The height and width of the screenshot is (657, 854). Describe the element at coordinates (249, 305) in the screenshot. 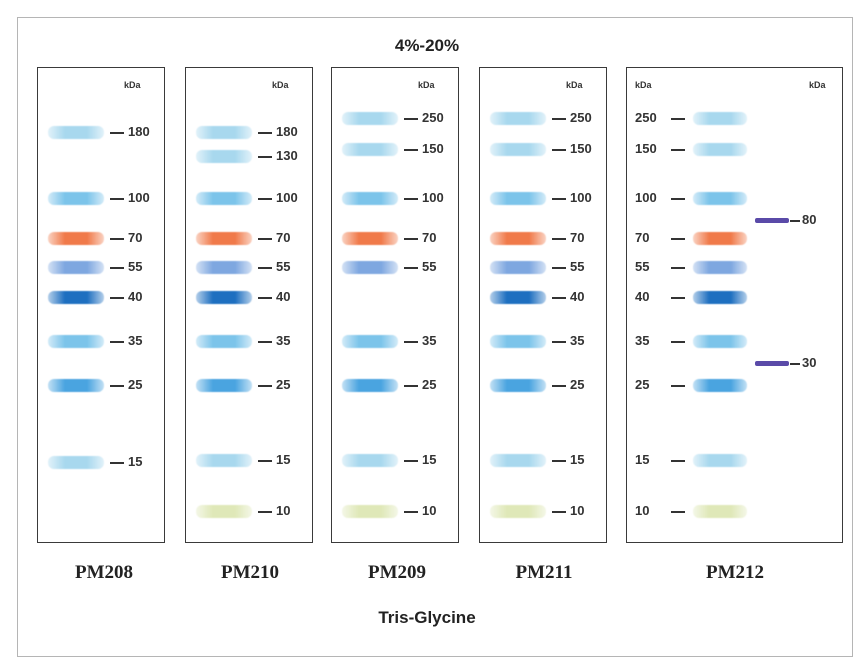

I see `gel-panel-pm210: kDa 180 130 100 70 55 40 35 25 15 10` at that location.